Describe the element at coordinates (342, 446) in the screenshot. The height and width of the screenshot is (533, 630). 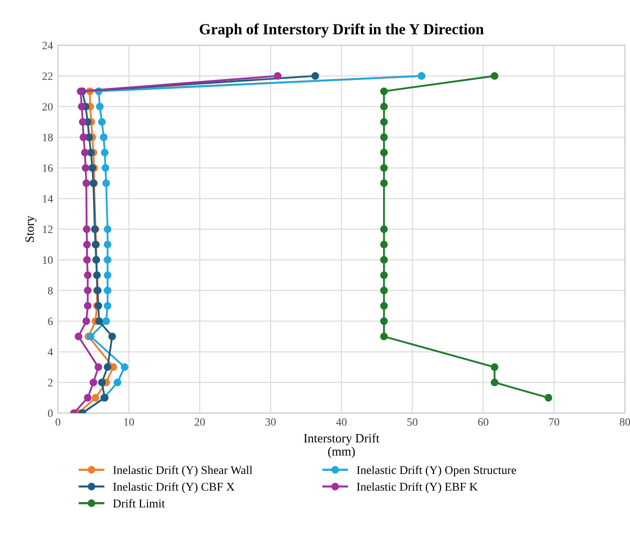
I see `x-axis-title: Interstory Drift (mm)` at that location.